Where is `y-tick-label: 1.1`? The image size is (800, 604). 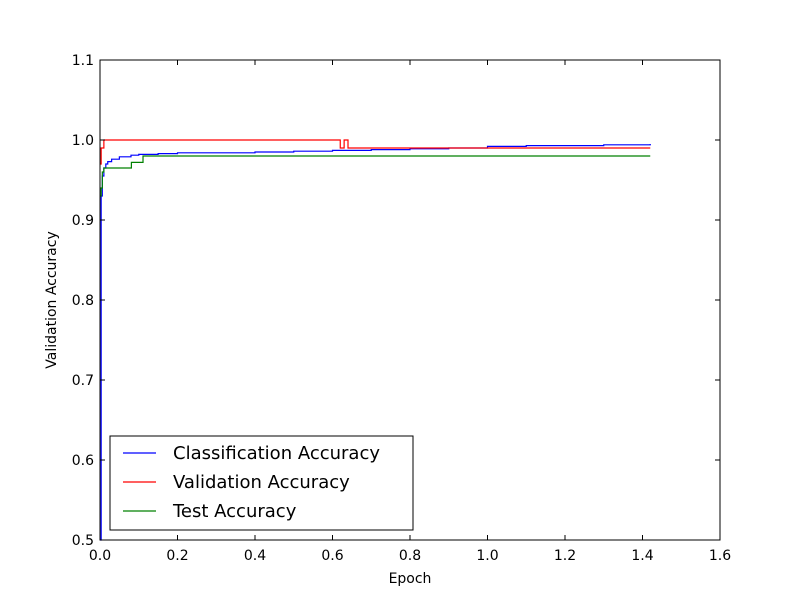 y-tick-label: 1.1 is located at coordinates (83, 61).